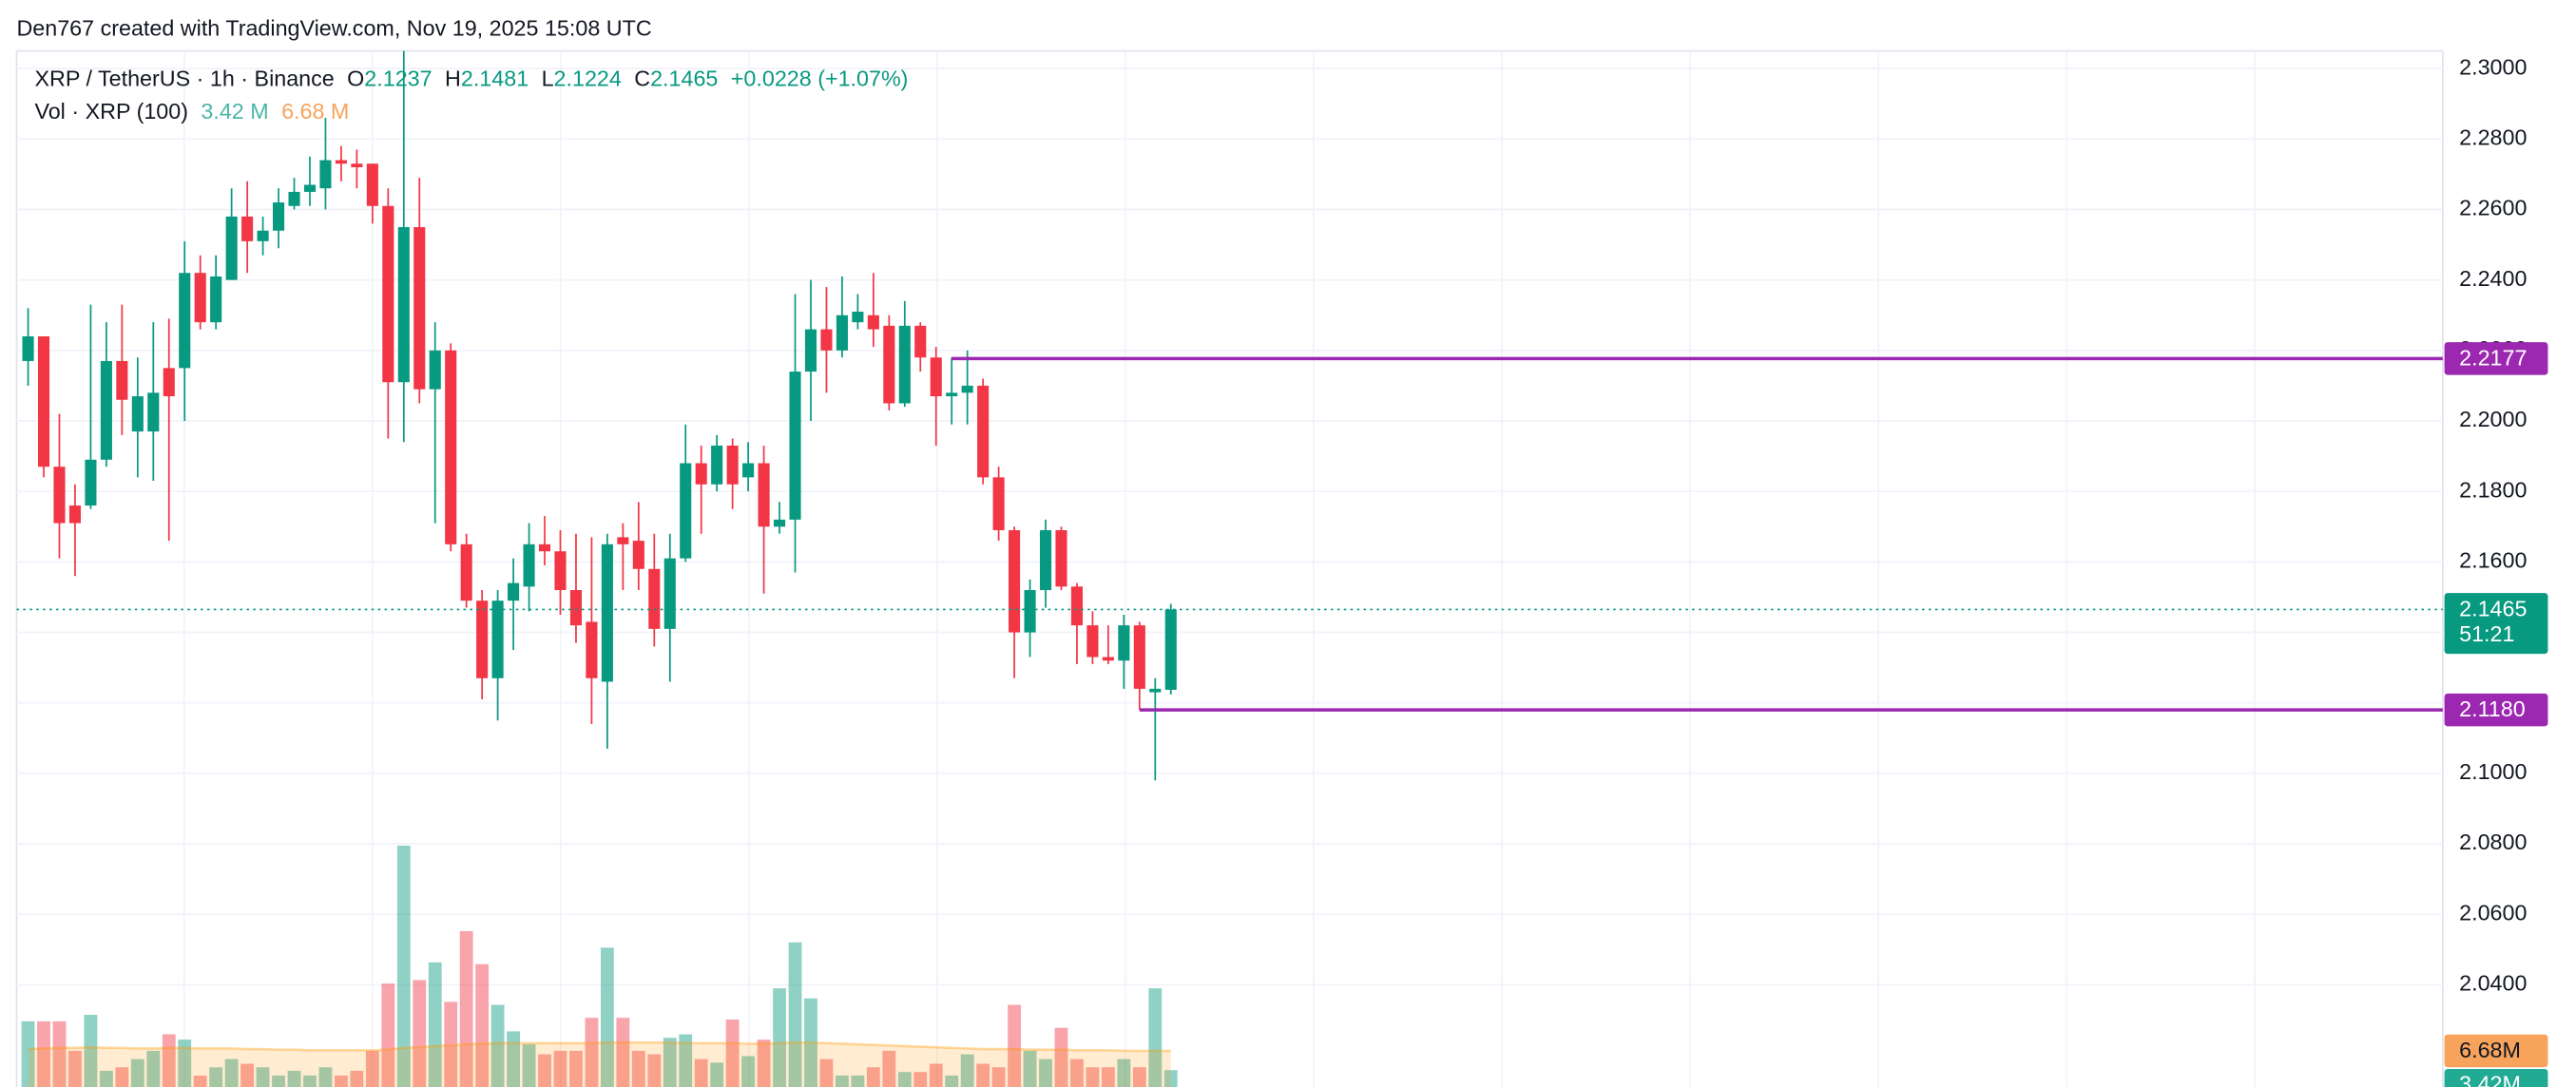 This screenshot has height=1087, width=2576. What do you see at coordinates (495, 79) in the screenshot?
I see `ohlc-value: 2.1481` at bounding box center [495, 79].